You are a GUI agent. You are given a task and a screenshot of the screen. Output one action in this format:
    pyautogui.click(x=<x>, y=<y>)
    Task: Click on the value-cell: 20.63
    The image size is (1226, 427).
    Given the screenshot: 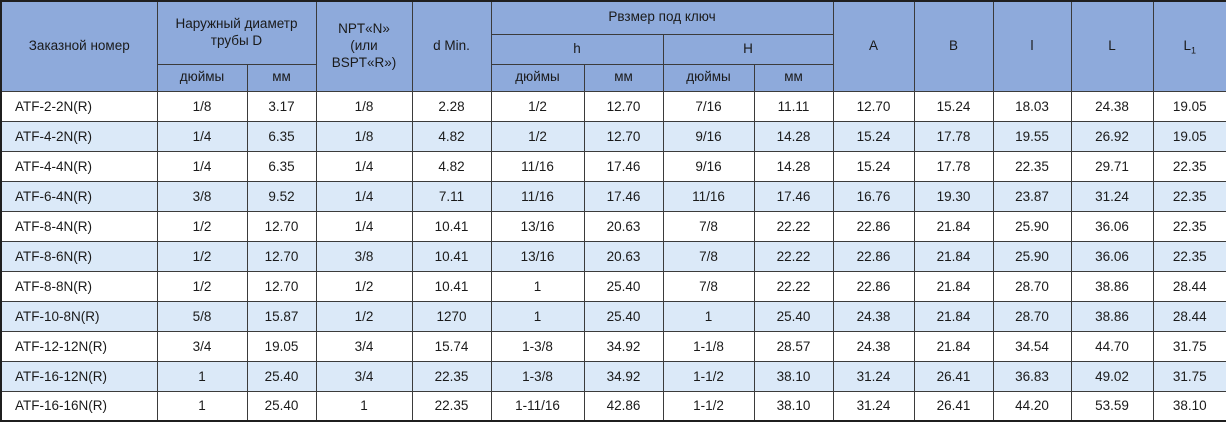 What is the action you would take?
    pyautogui.click(x=623, y=256)
    